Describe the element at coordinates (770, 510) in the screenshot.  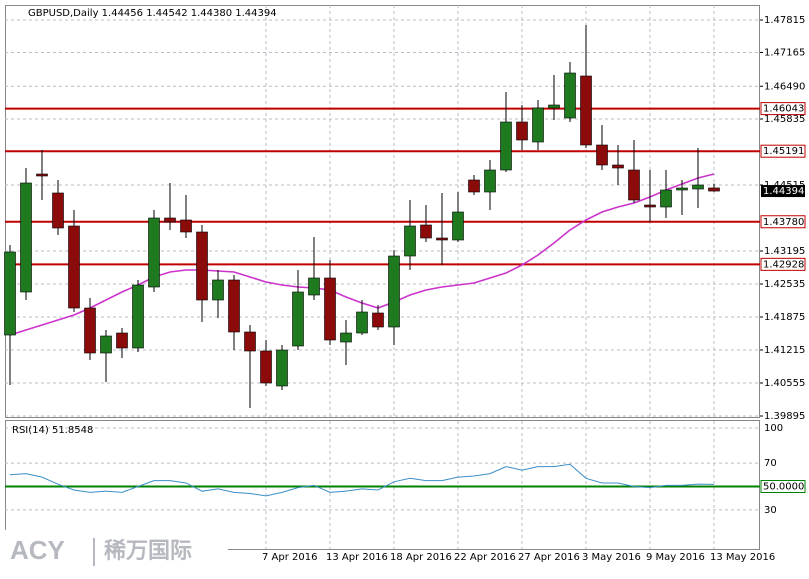
I see `y-tick-label: 30` at that location.